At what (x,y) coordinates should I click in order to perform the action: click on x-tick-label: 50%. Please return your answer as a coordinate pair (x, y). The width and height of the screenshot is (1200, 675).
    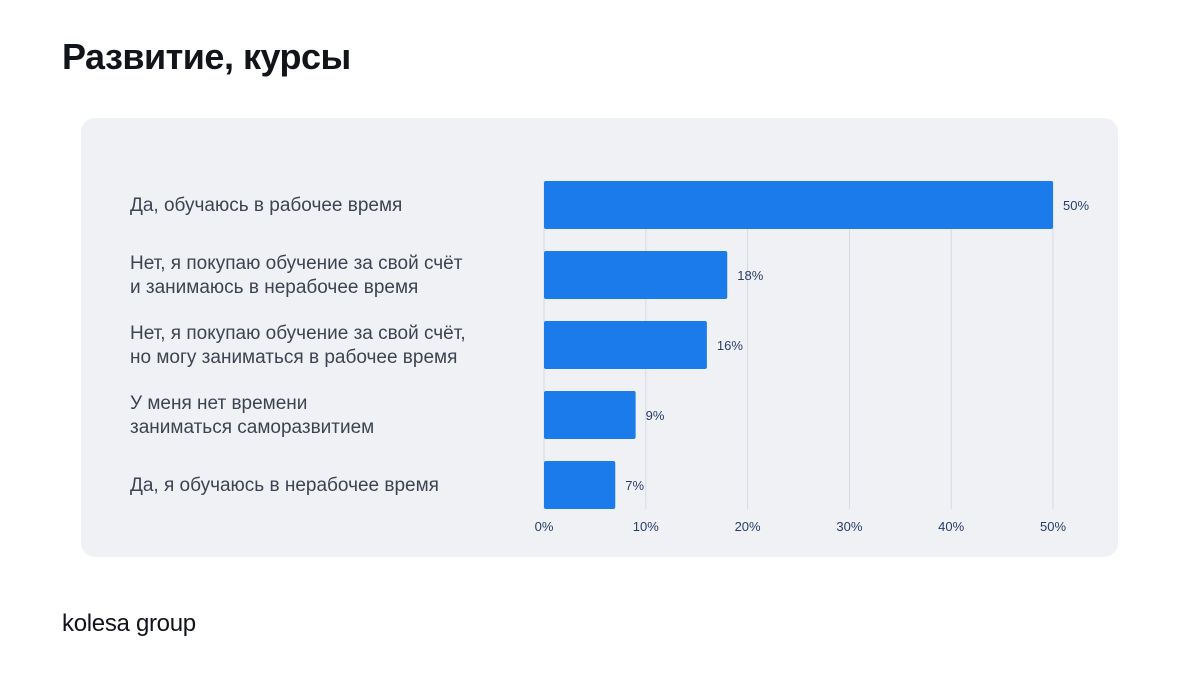
    Looking at the image, I should click on (1053, 526).